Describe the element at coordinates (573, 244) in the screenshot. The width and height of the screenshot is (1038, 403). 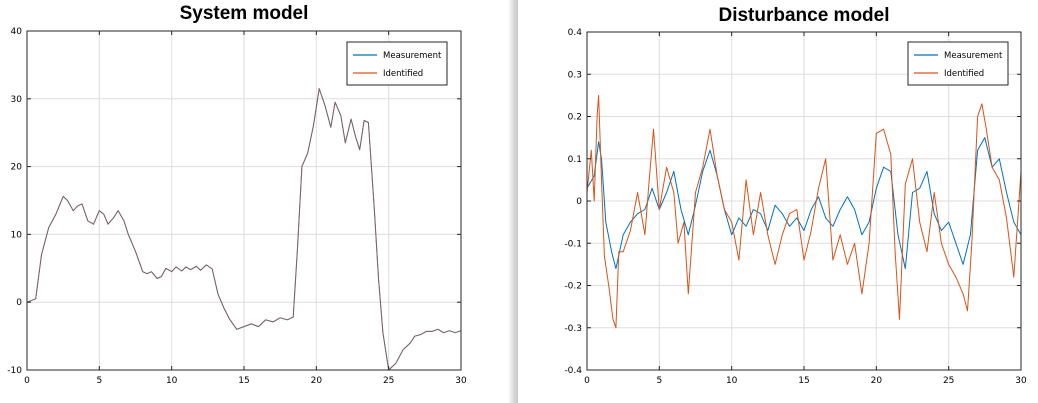
I see `y-tick-label: -0.1` at that location.